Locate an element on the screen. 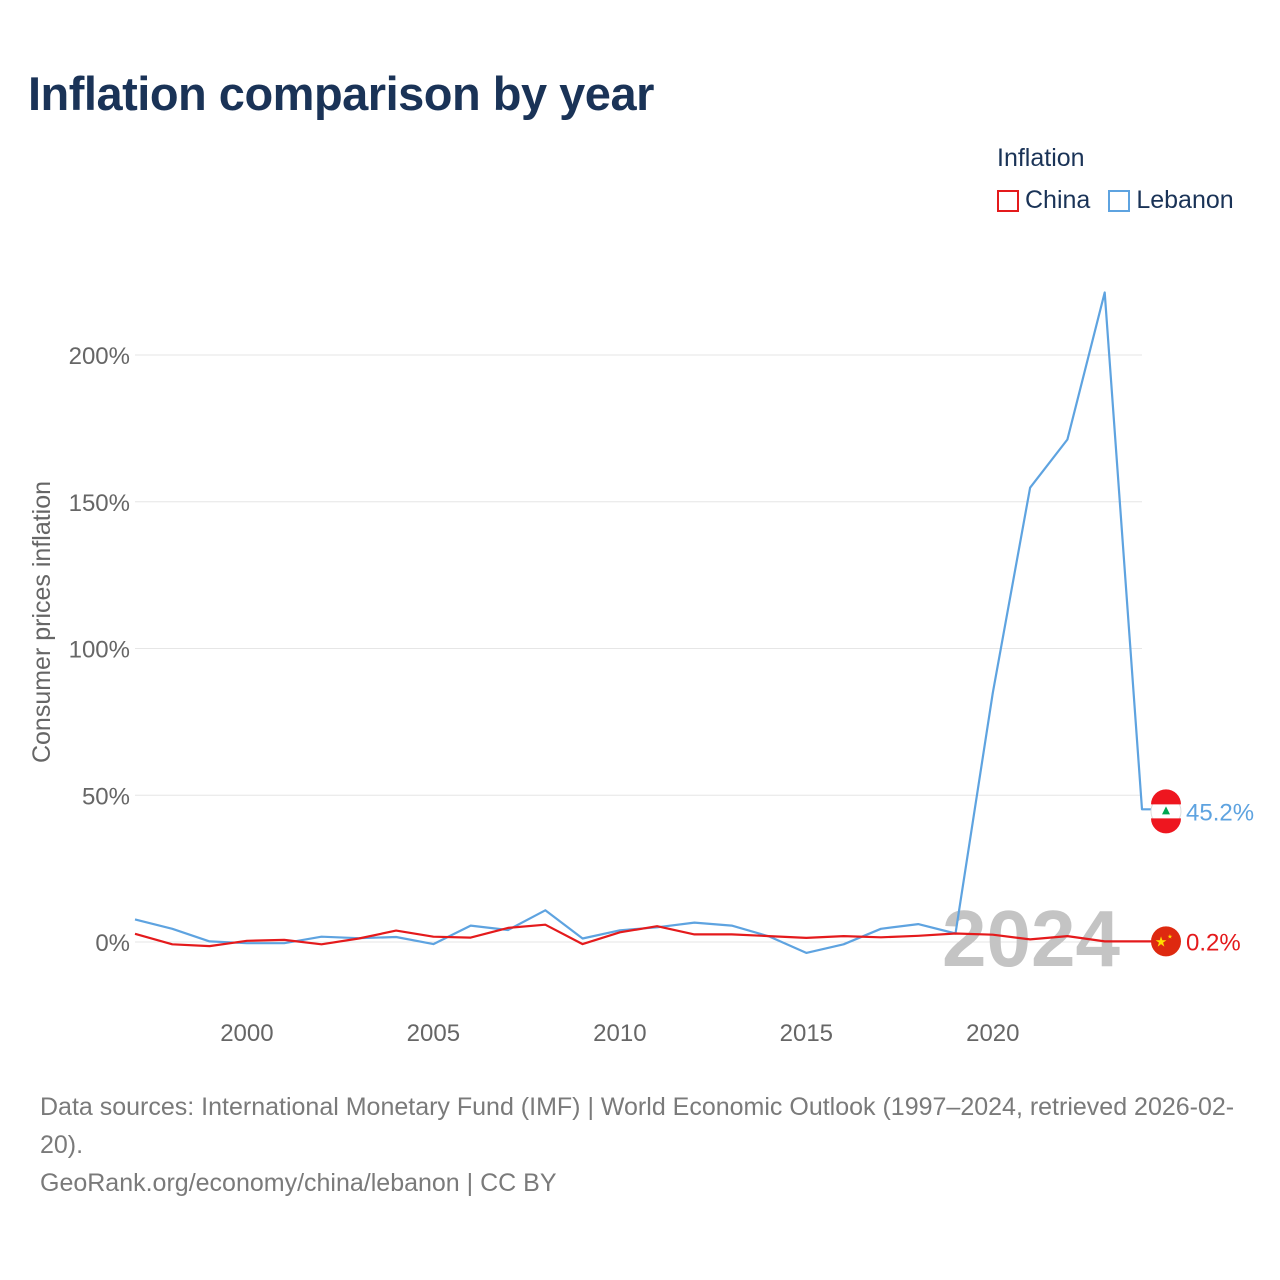 This screenshot has height=1280, width=1280. legend-title: Inflation is located at coordinates (1041, 158).